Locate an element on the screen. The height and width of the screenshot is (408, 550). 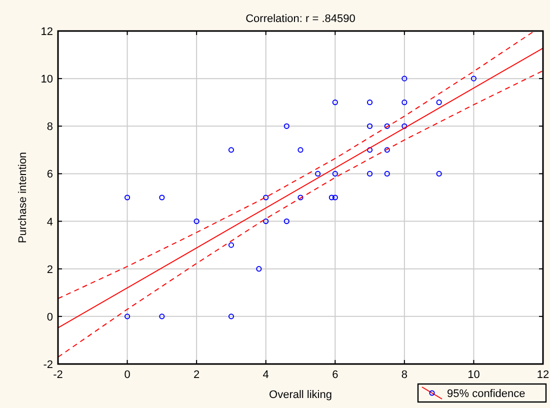
x-tick-label: 6 is located at coordinates (335, 375).